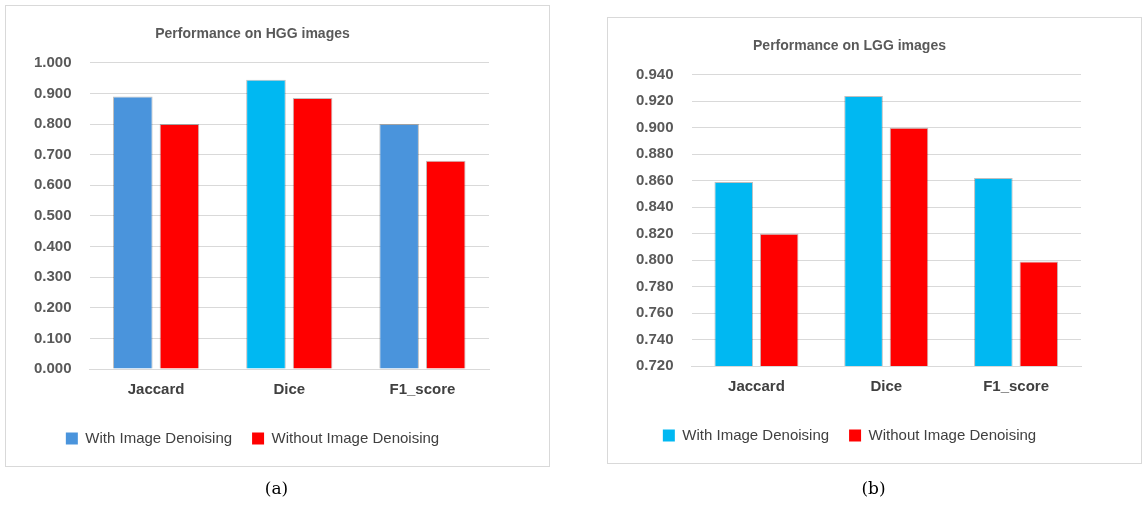 The height and width of the screenshot is (507, 1143). I want to click on y-tick-label: 0.760, so click(654, 312).